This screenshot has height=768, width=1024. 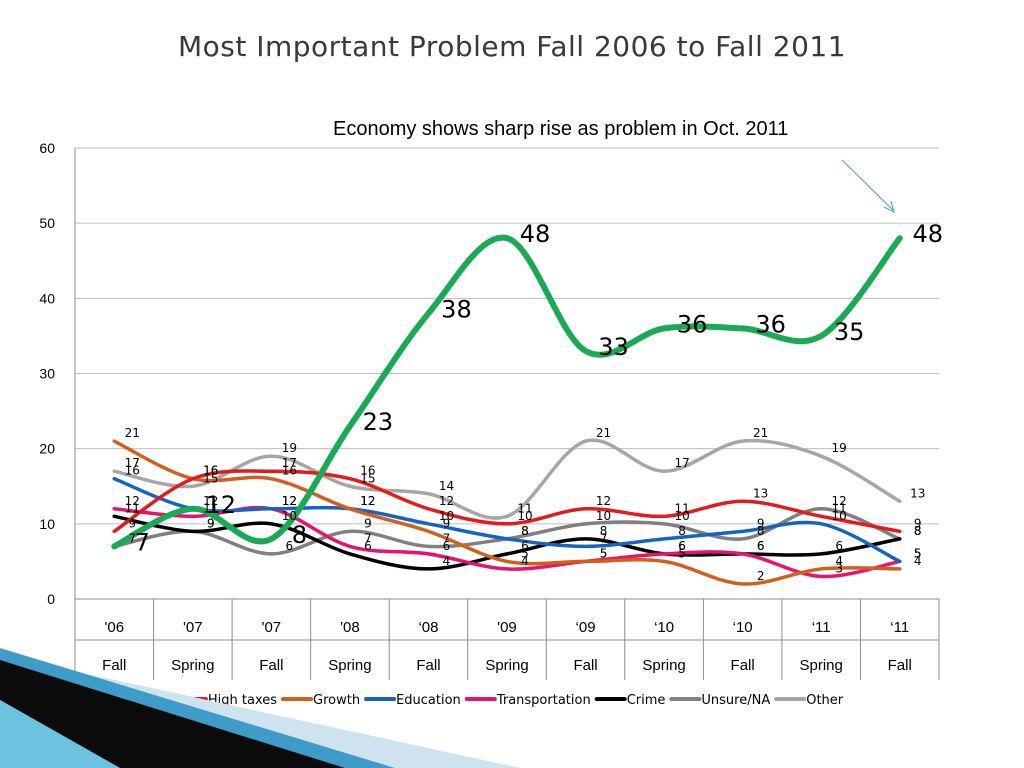 I want to click on data-label-economy: 38, so click(x=456, y=309).